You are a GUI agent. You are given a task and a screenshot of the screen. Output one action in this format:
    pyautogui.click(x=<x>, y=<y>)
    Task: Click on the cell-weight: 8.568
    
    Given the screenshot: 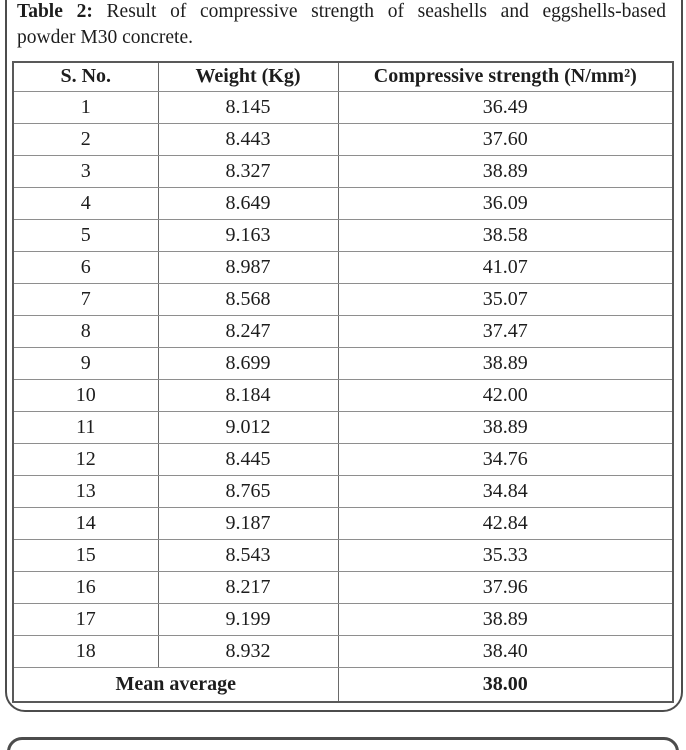 What is the action you would take?
    pyautogui.click(x=248, y=299)
    